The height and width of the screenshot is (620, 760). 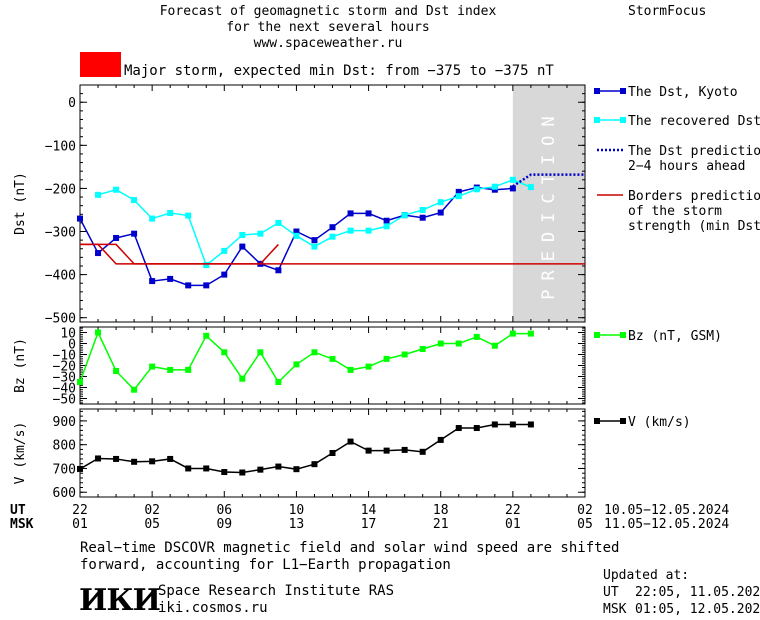 What do you see at coordinates (64, 493) in the screenshot?
I see `y-tick-label: 600` at bounding box center [64, 493].